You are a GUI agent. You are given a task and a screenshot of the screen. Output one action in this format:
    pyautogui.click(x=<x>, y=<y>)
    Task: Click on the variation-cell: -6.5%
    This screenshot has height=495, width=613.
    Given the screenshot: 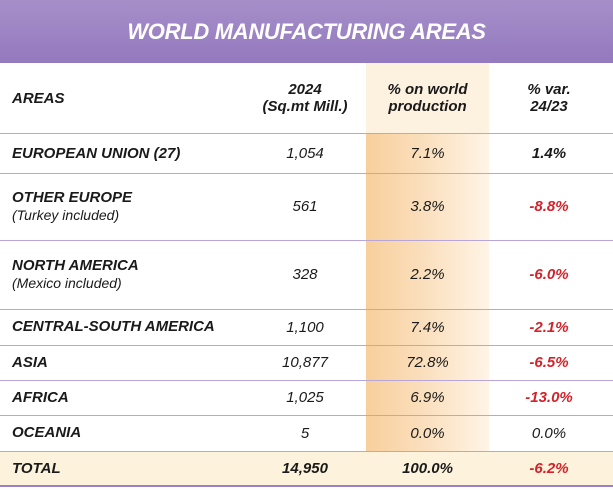 What is the action you would take?
    pyautogui.click(x=549, y=362)
    